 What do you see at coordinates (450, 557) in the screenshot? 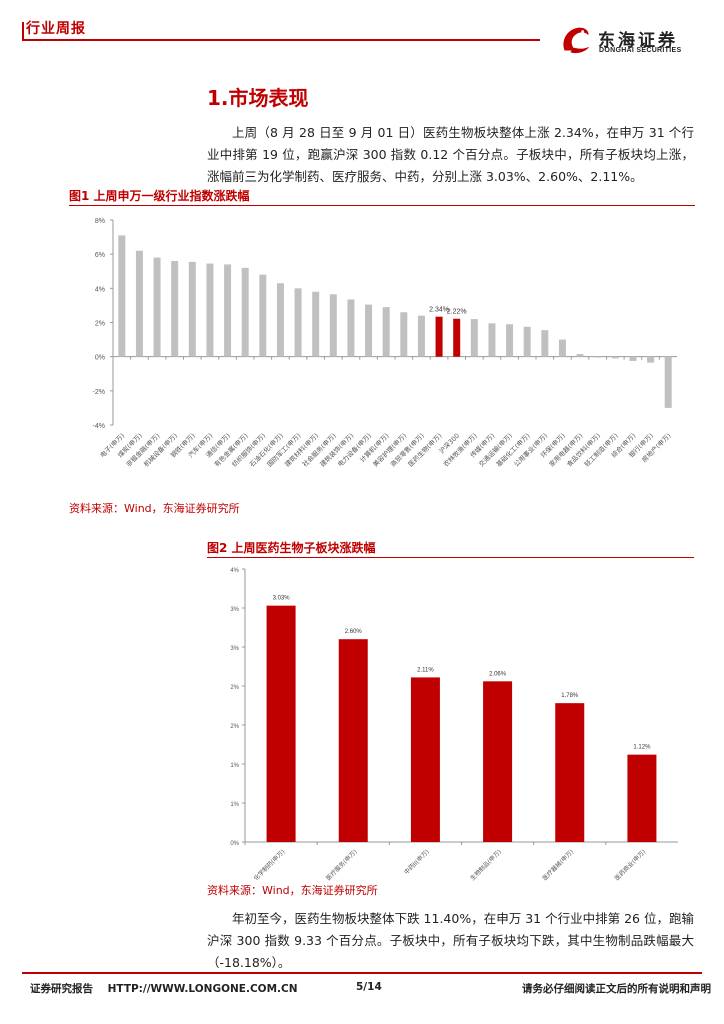
I see `figure2-rule` at bounding box center [450, 557].